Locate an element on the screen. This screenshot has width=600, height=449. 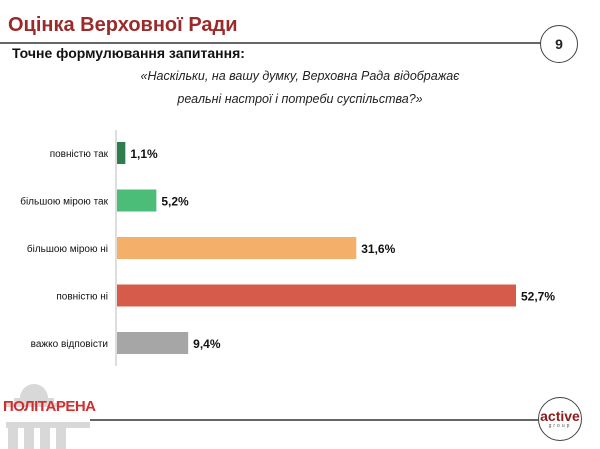
active-group-logo: active group is located at coordinates (560, 419).